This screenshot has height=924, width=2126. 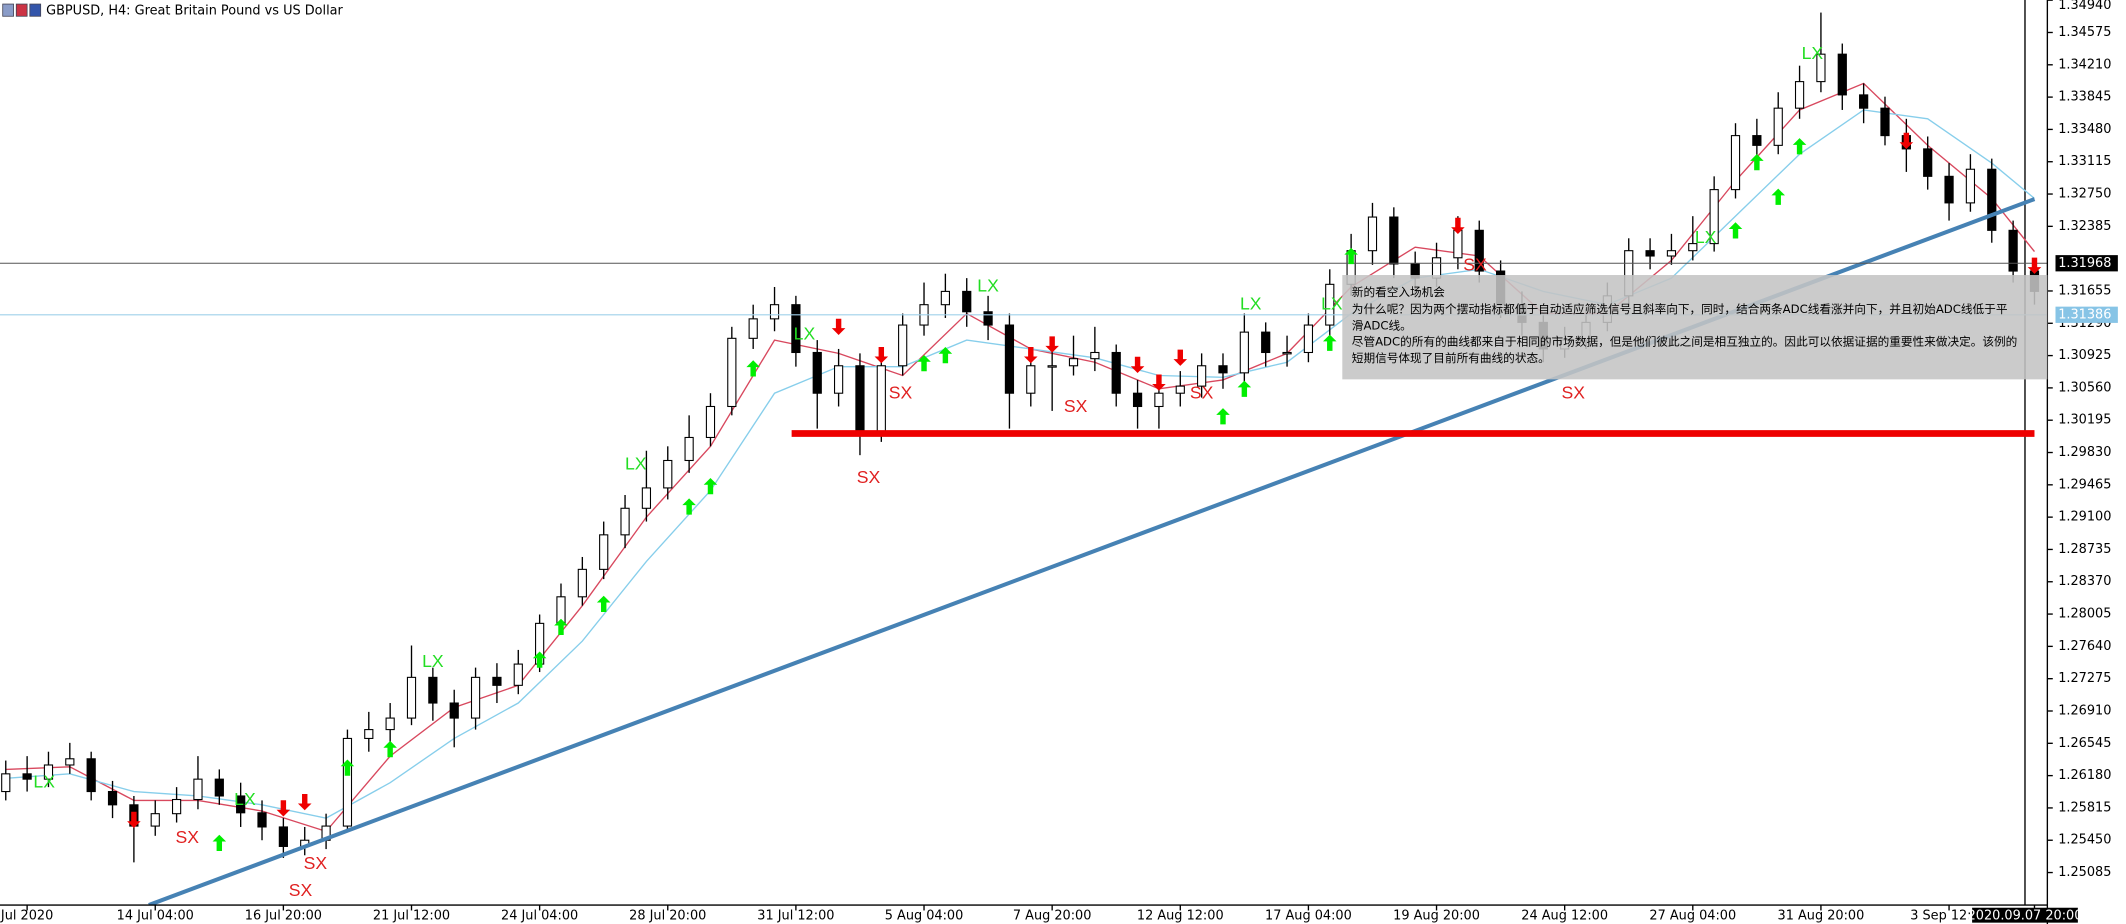 What do you see at coordinates (283, 915) in the screenshot?
I see `x-tick-label: 16 Jul 20:00` at bounding box center [283, 915].